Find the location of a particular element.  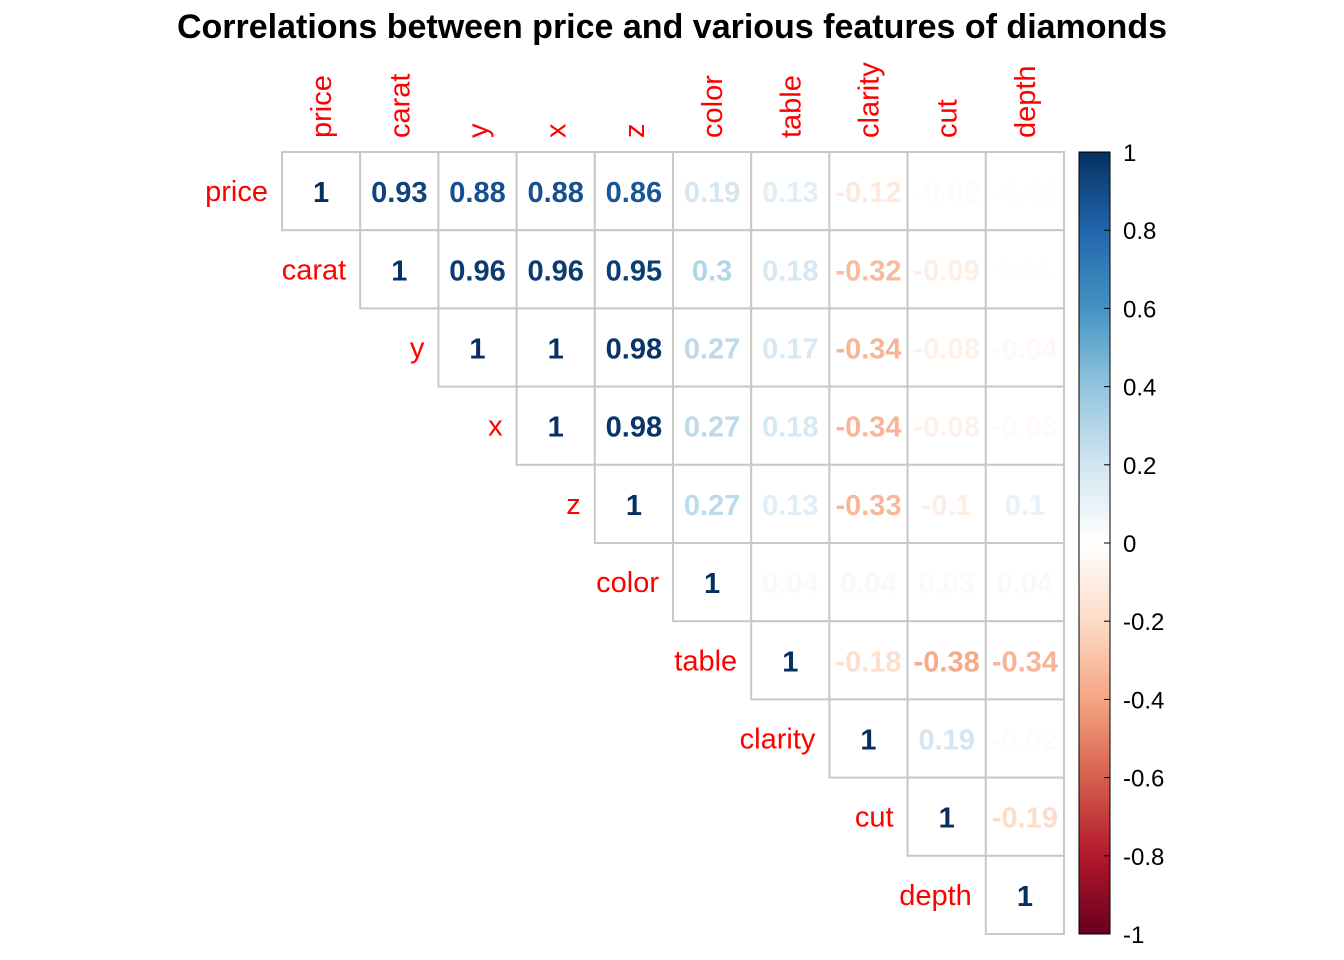

cell-z-z is located at coordinates (633, 503).